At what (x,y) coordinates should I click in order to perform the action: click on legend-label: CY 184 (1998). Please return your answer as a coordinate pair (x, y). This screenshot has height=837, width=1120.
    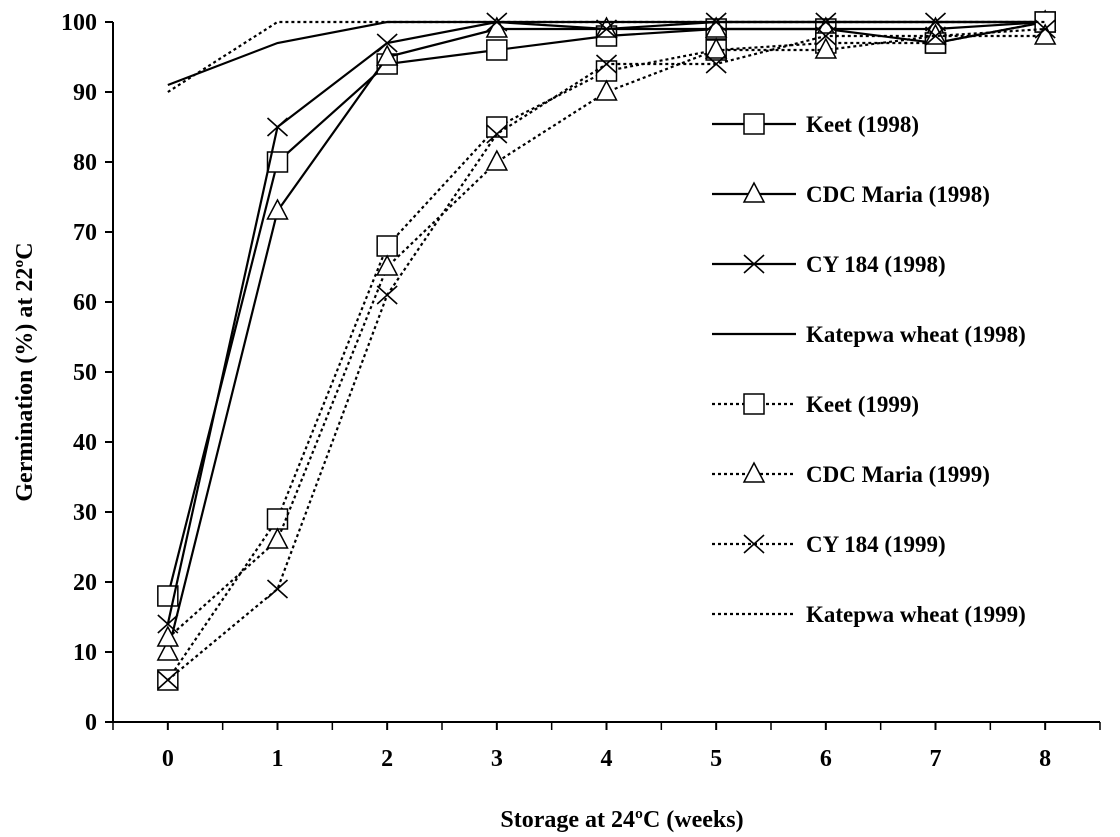
    Looking at the image, I should click on (876, 264).